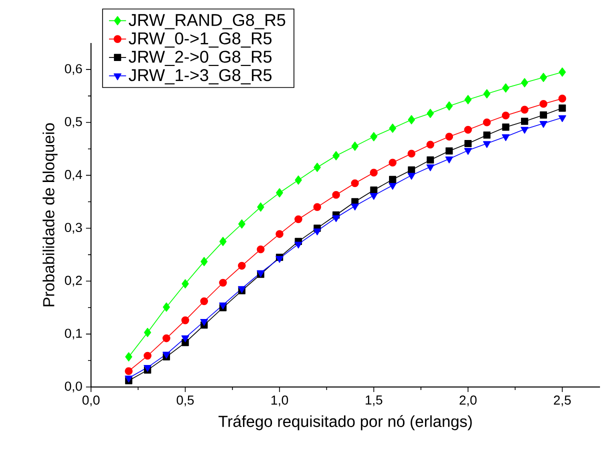 Image resolution: width=603 pixels, height=450 pixels. What do you see at coordinates (345, 422) in the screenshot?
I see `x-axis-title: Tráfego requisitado por nó (erlangs)` at bounding box center [345, 422].